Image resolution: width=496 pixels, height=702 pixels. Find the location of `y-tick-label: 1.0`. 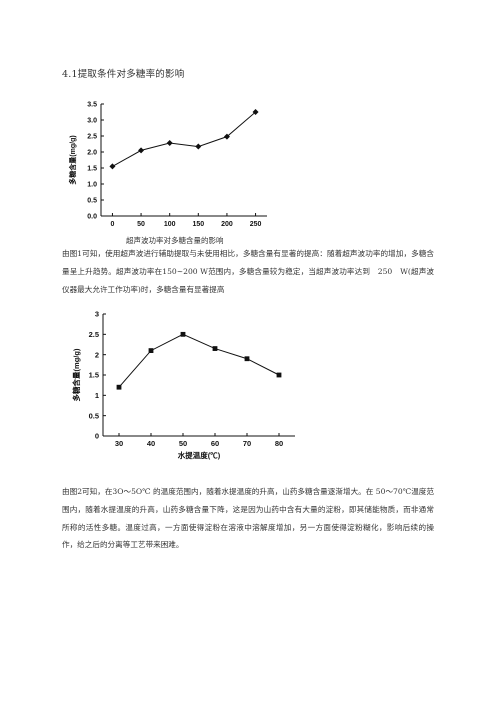

y-tick-label: 1.0 is located at coordinates (92, 185).